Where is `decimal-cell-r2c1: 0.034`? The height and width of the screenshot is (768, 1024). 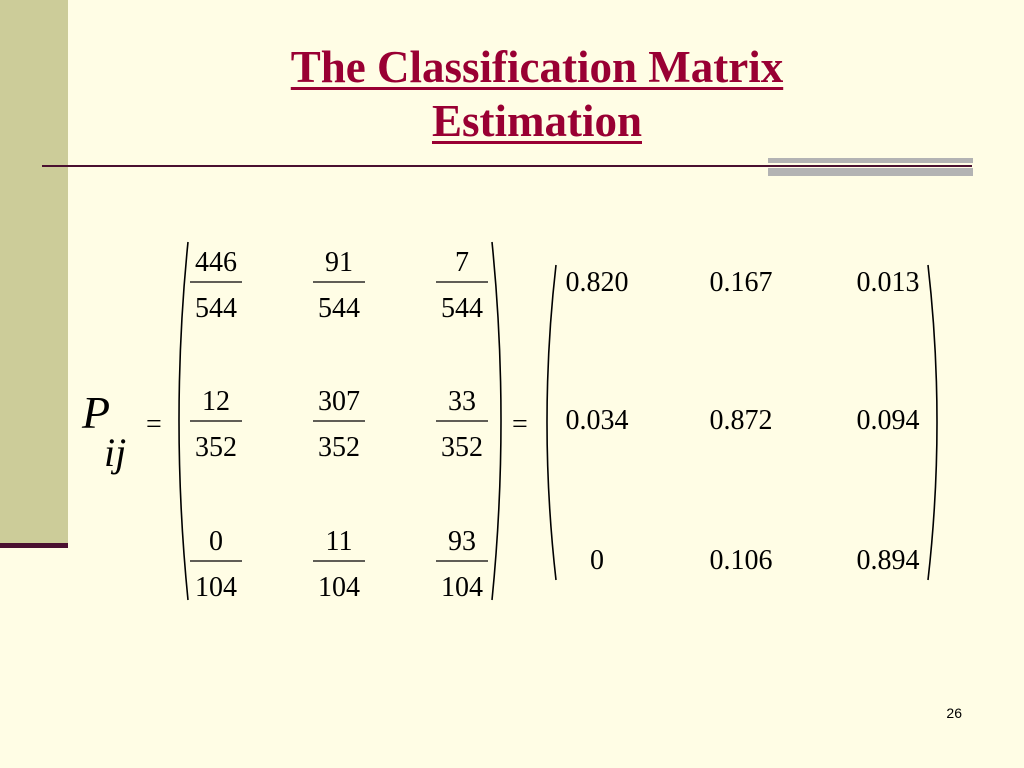
decimal-cell-r2c1: 0.034 is located at coordinates (597, 420).